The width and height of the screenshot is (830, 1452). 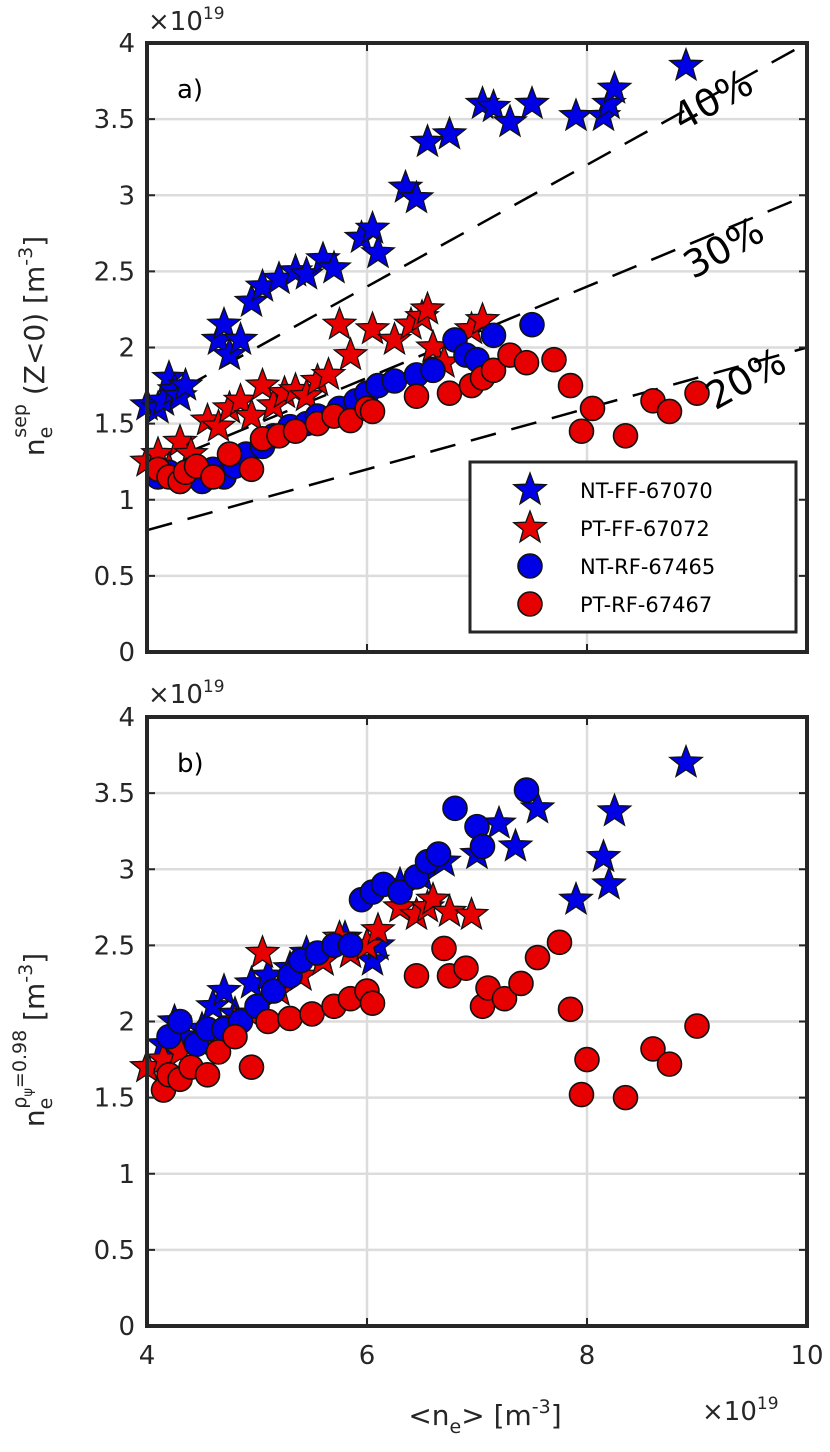 I want to click on panel-b-y-tick-label: 3, so click(x=126, y=870).